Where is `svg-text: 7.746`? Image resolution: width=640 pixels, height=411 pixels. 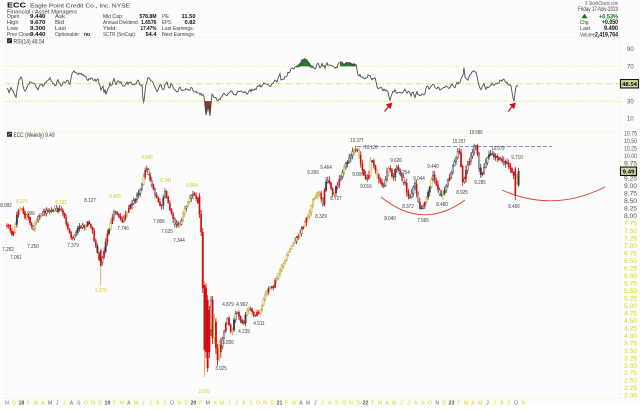
svg-text: 7.746 is located at coordinates (123, 229).